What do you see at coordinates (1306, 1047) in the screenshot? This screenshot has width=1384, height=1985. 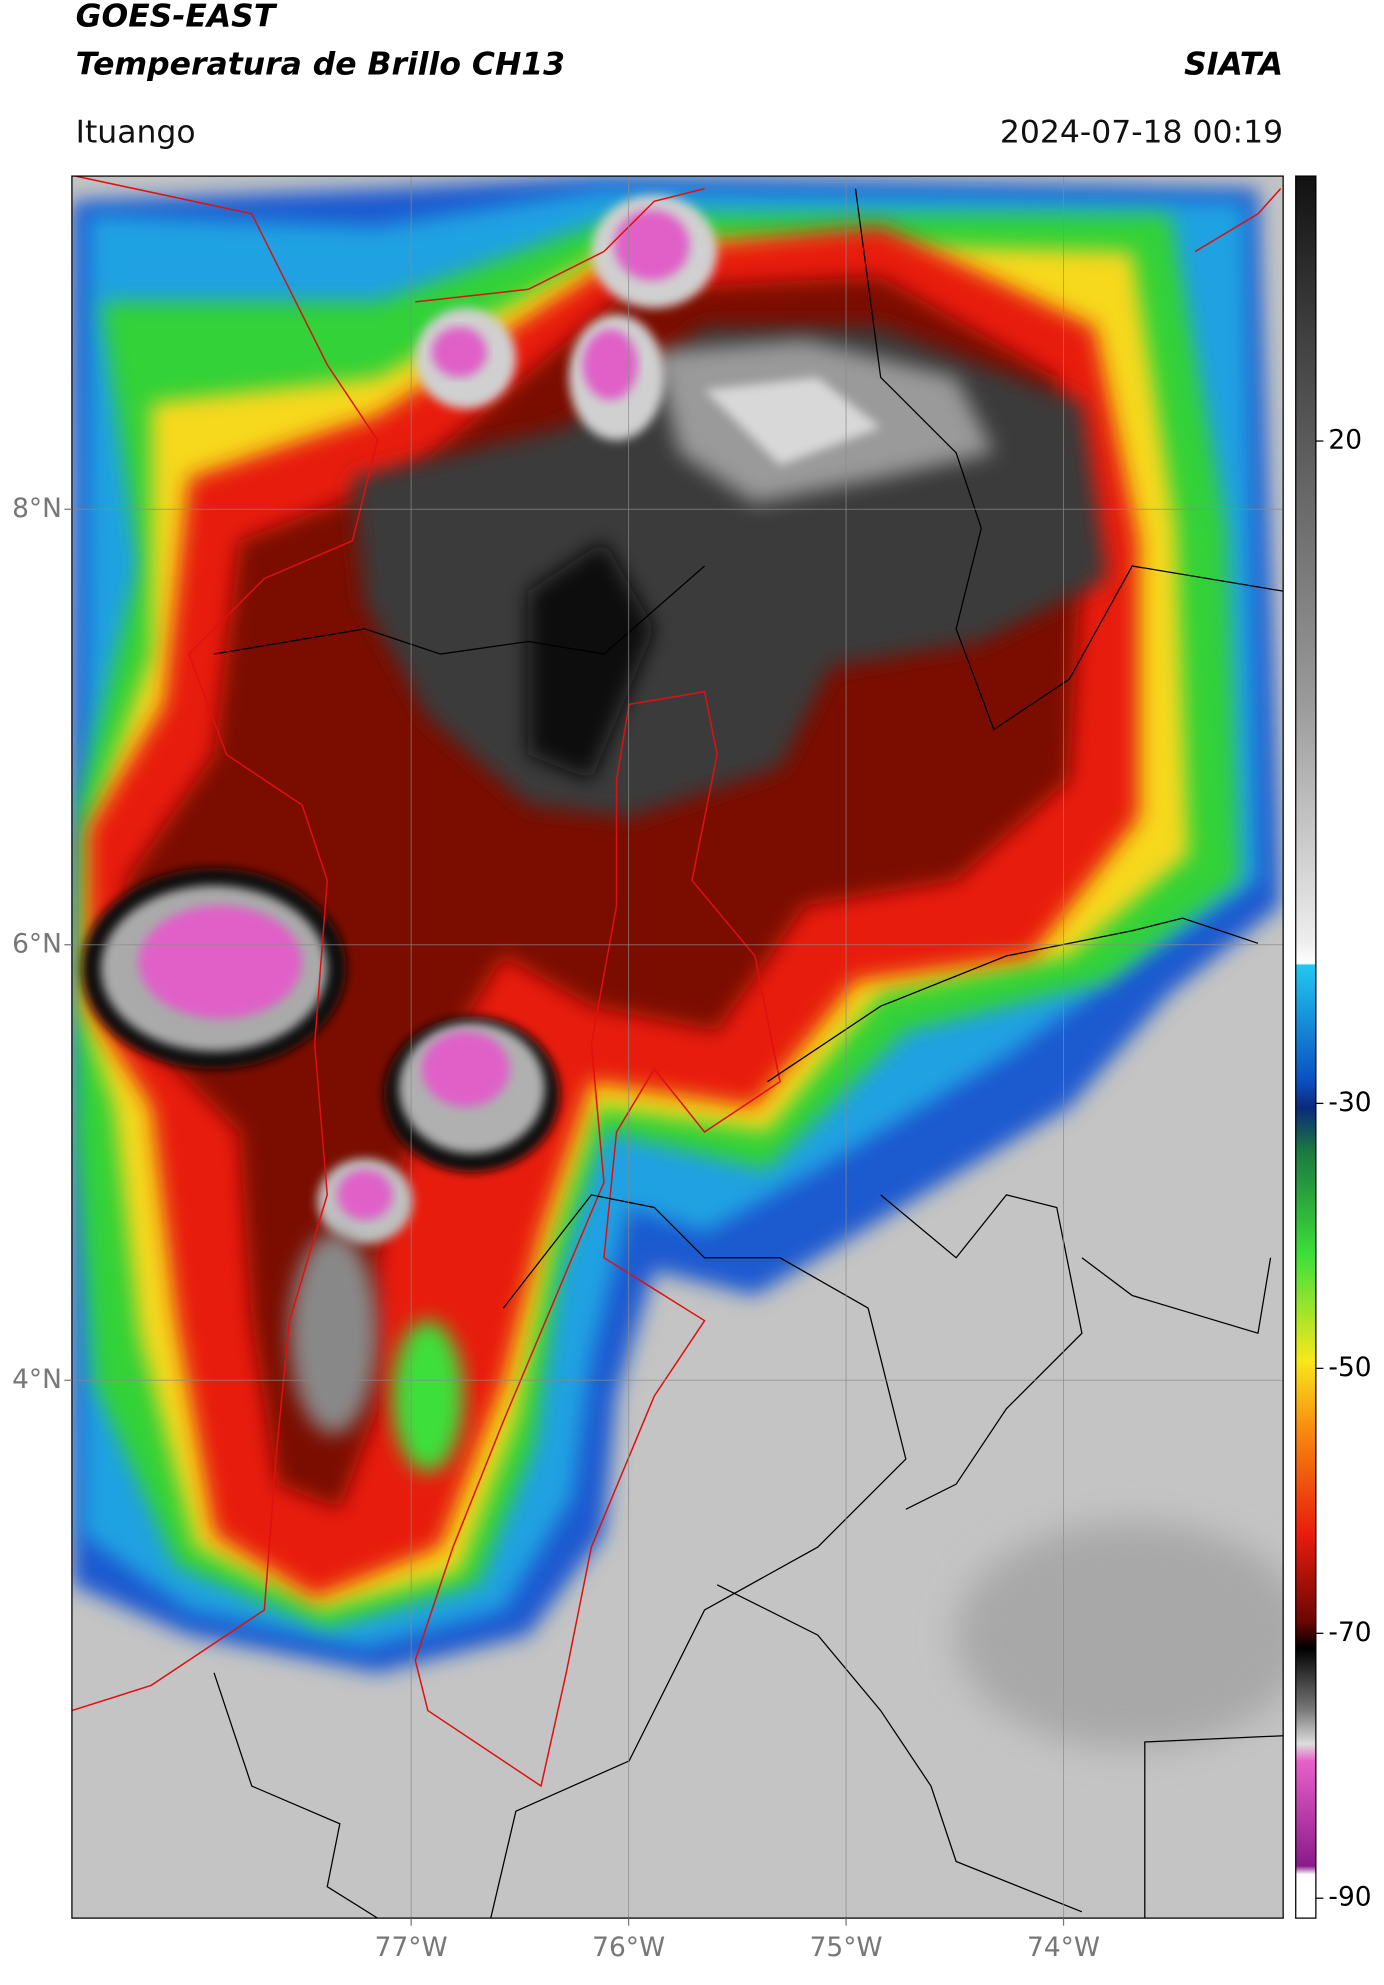 I see `colorbar` at bounding box center [1306, 1047].